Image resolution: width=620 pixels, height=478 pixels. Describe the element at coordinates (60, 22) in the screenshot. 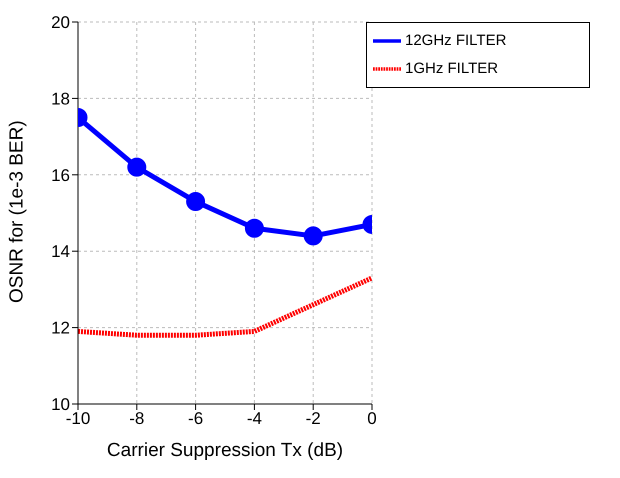

I see `y-tick-label: 20` at that location.